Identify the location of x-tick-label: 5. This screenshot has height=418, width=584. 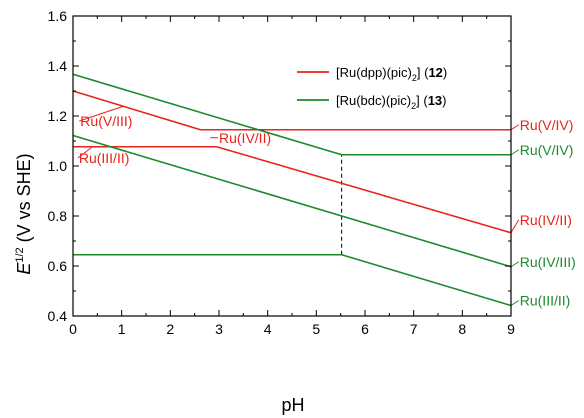
(316, 329).